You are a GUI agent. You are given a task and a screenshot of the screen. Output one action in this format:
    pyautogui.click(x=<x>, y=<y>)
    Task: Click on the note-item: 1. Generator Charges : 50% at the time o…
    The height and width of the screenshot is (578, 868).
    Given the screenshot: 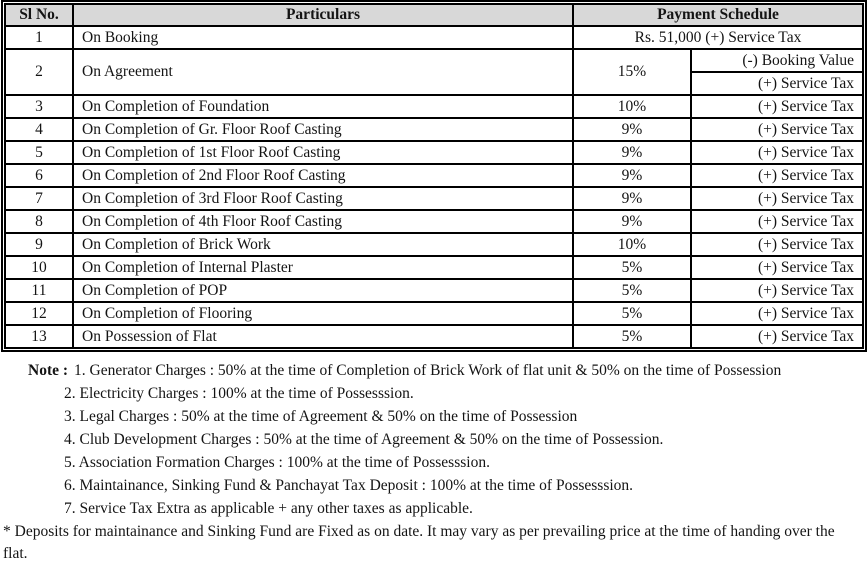 What is the action you would take?
    pyautogui.click(x=428, y=370)
    